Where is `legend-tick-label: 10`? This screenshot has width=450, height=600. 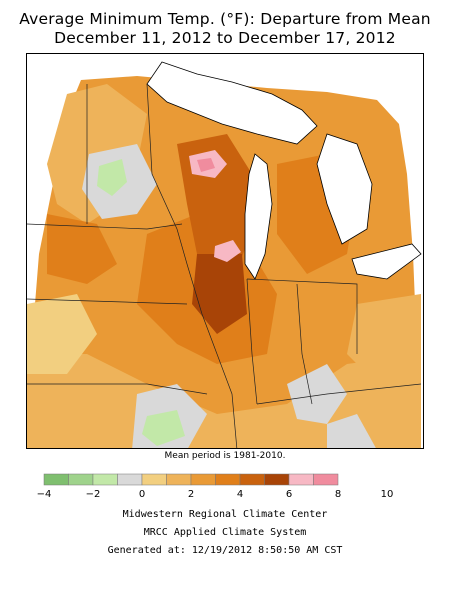 legend-tick-label: 10 is located at coordinates (387, 494).